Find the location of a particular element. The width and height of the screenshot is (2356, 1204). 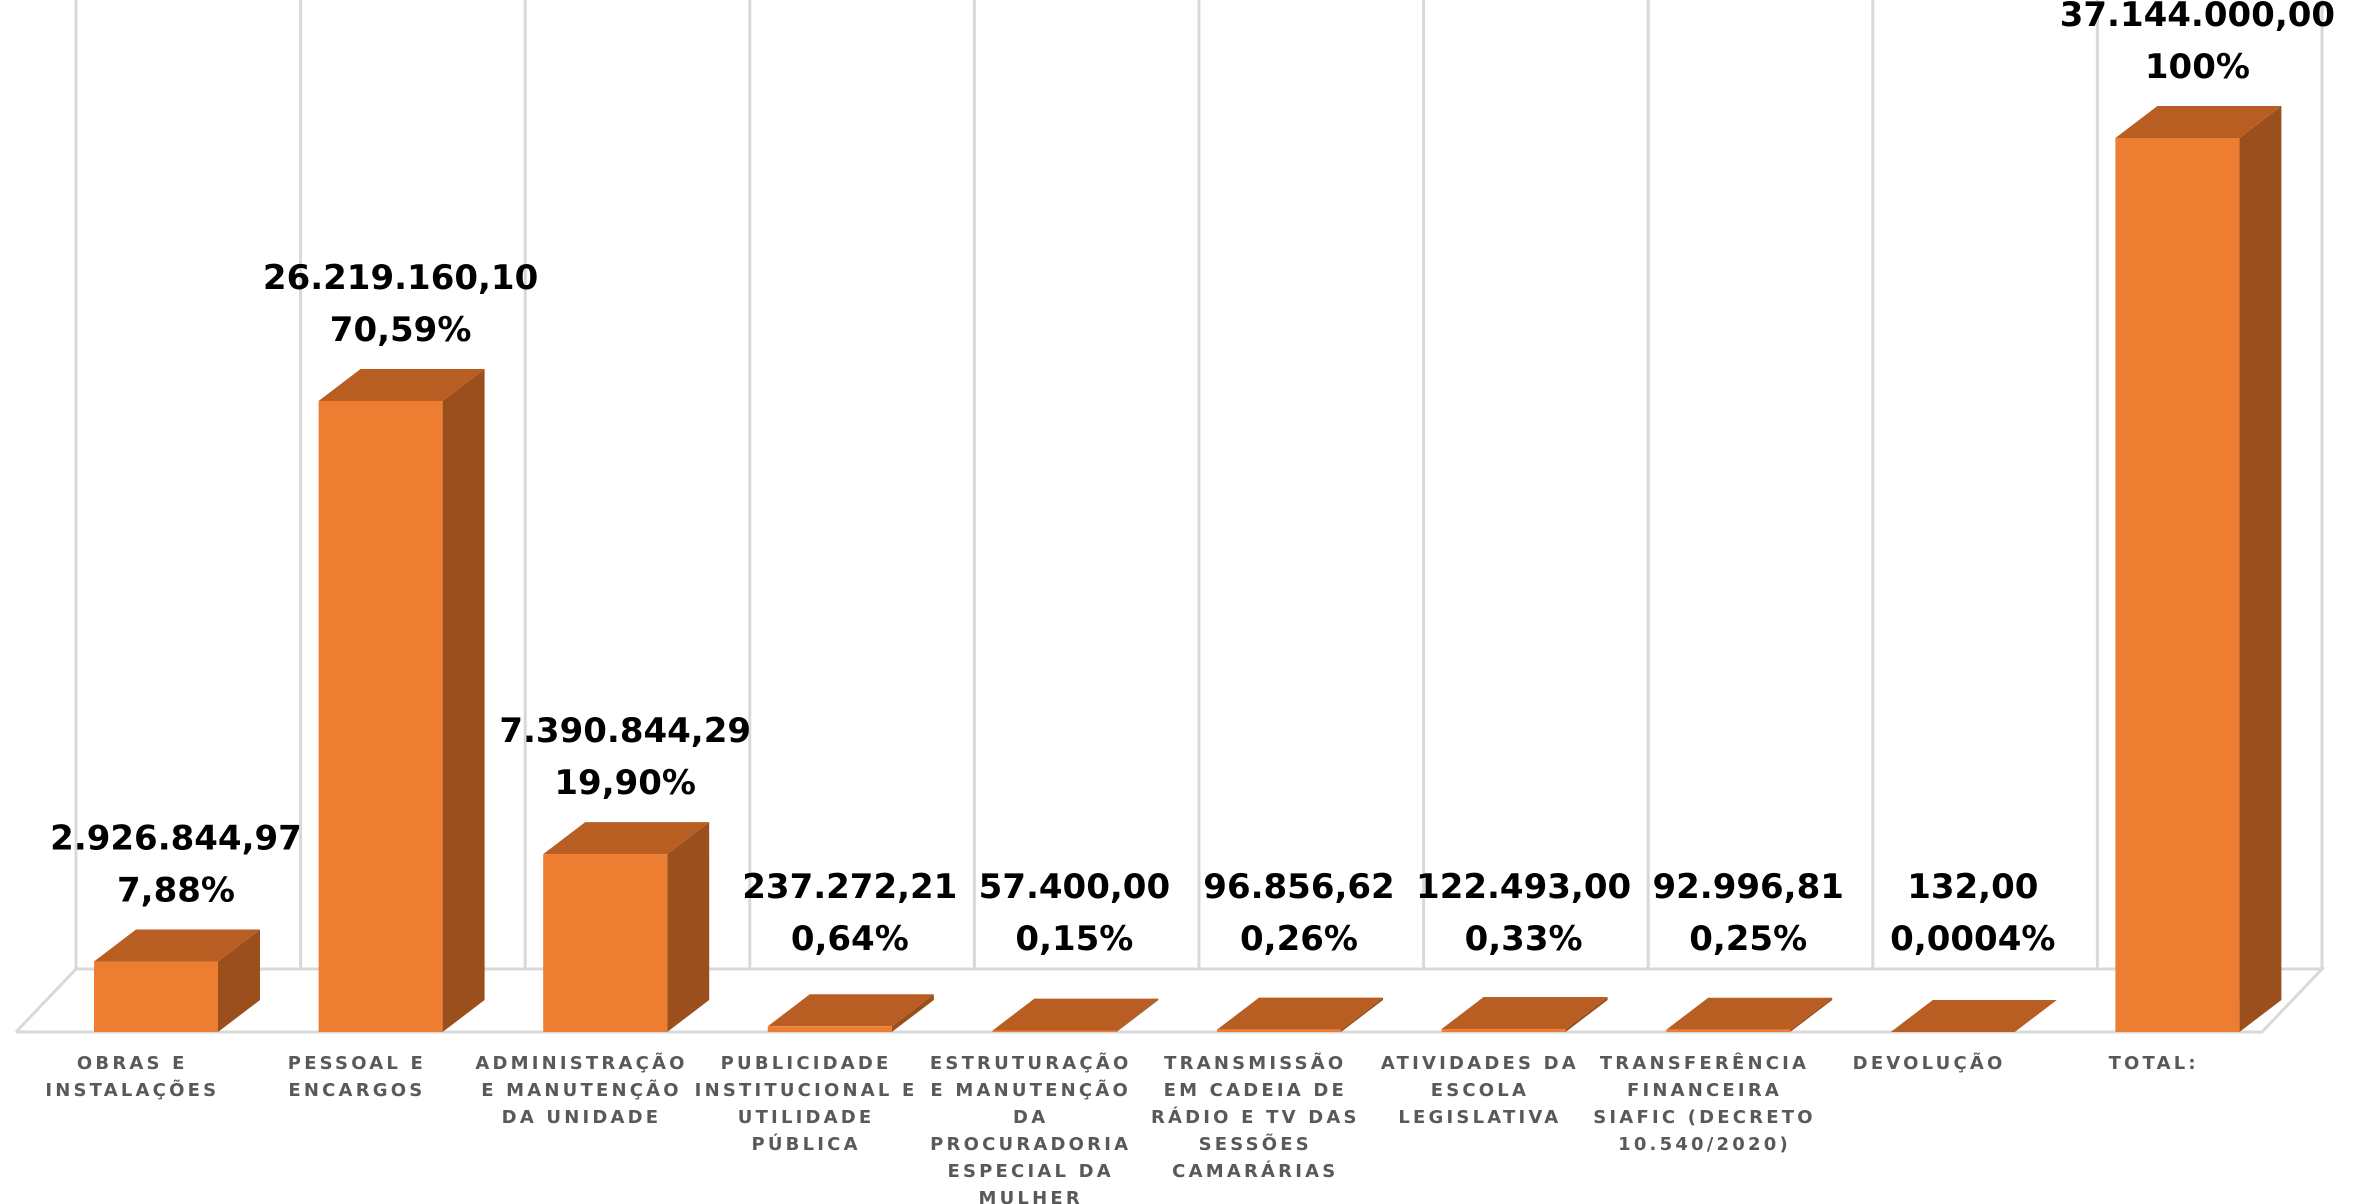

data-label-percent: 70,59% is located at coordinates (401, 330).